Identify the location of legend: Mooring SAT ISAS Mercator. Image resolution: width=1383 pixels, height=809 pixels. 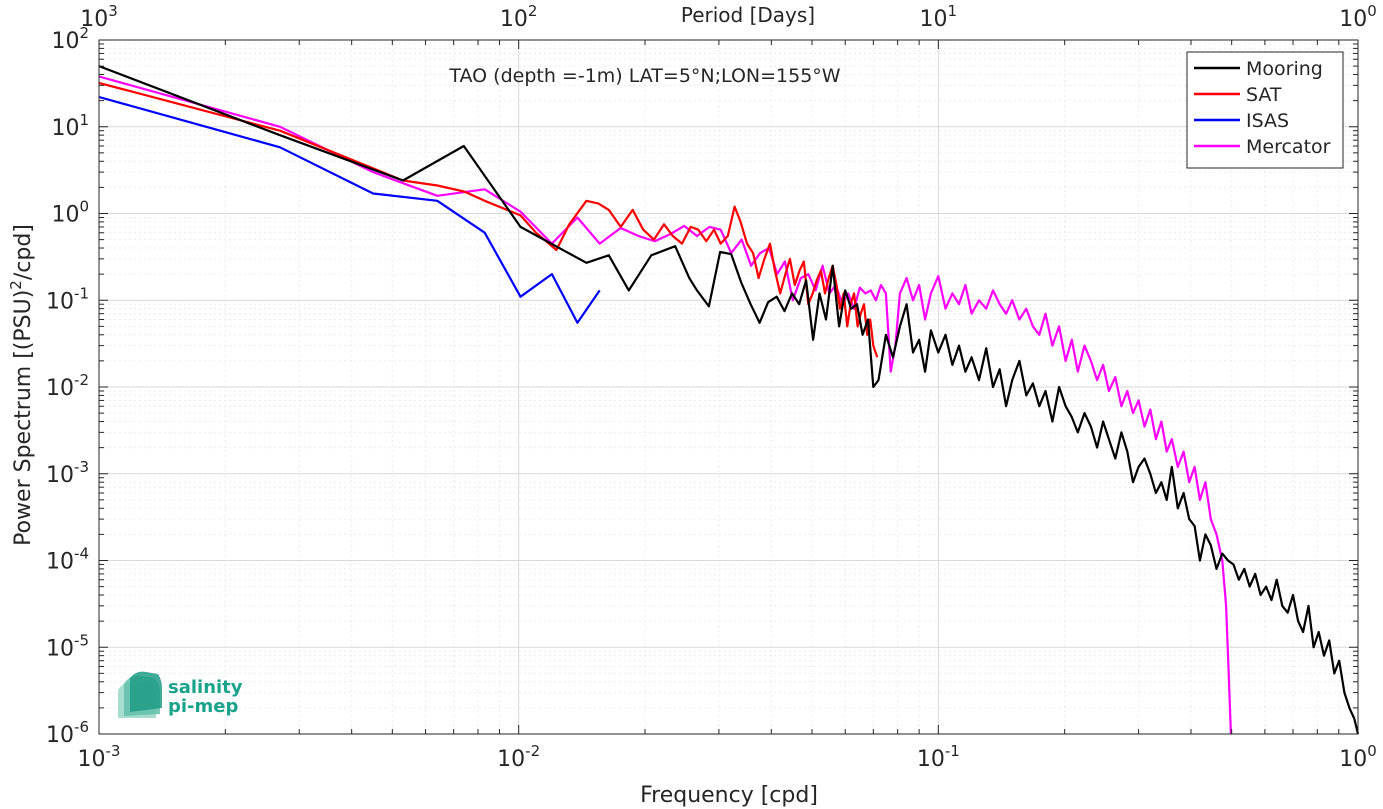
(1265, 110).